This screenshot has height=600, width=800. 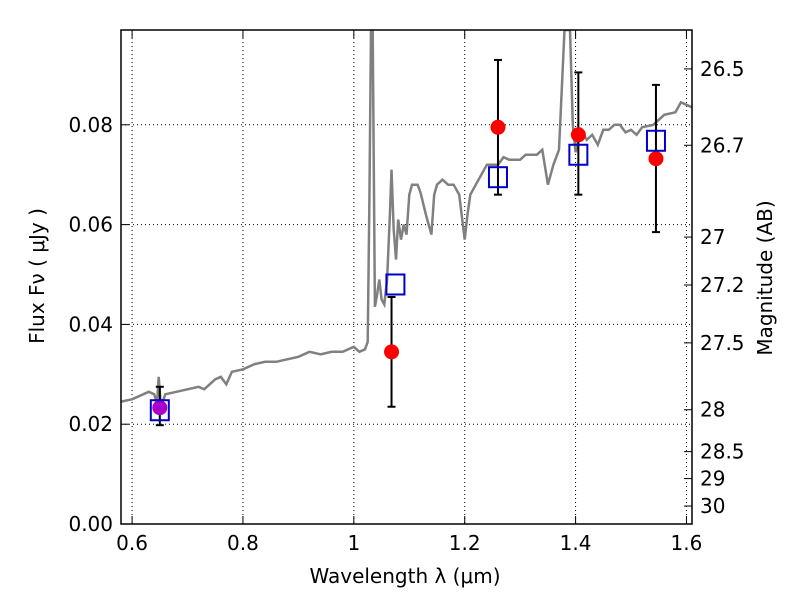 What do you see at coordinates (765, 277) in the screenshot?
I see `right-axis-label: Magnitude (AB)` at bounding box center [765, 277].